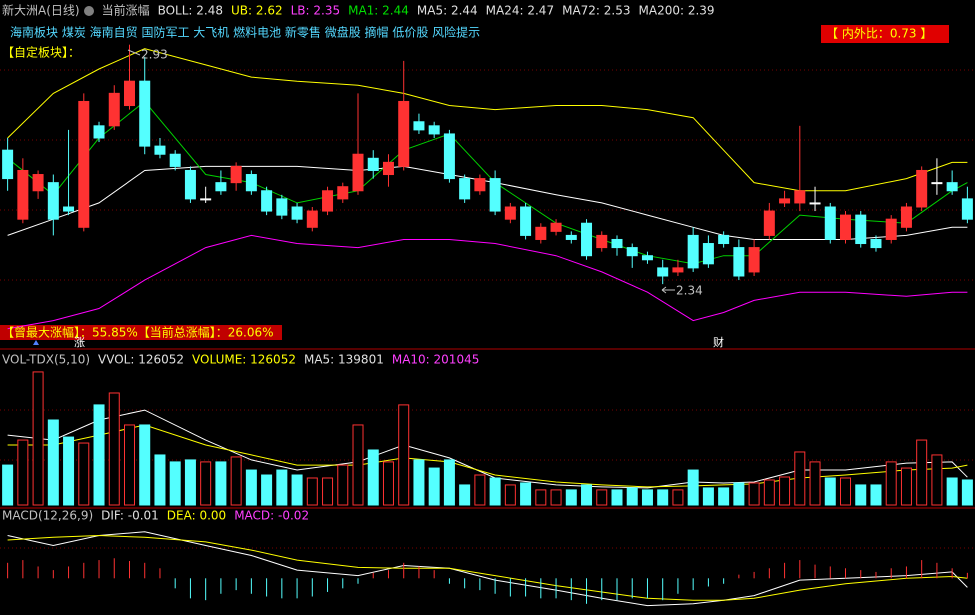 The width and height of the screenshot is (975, 615). I want to click on event-marker: 涨, so click(79, 342).